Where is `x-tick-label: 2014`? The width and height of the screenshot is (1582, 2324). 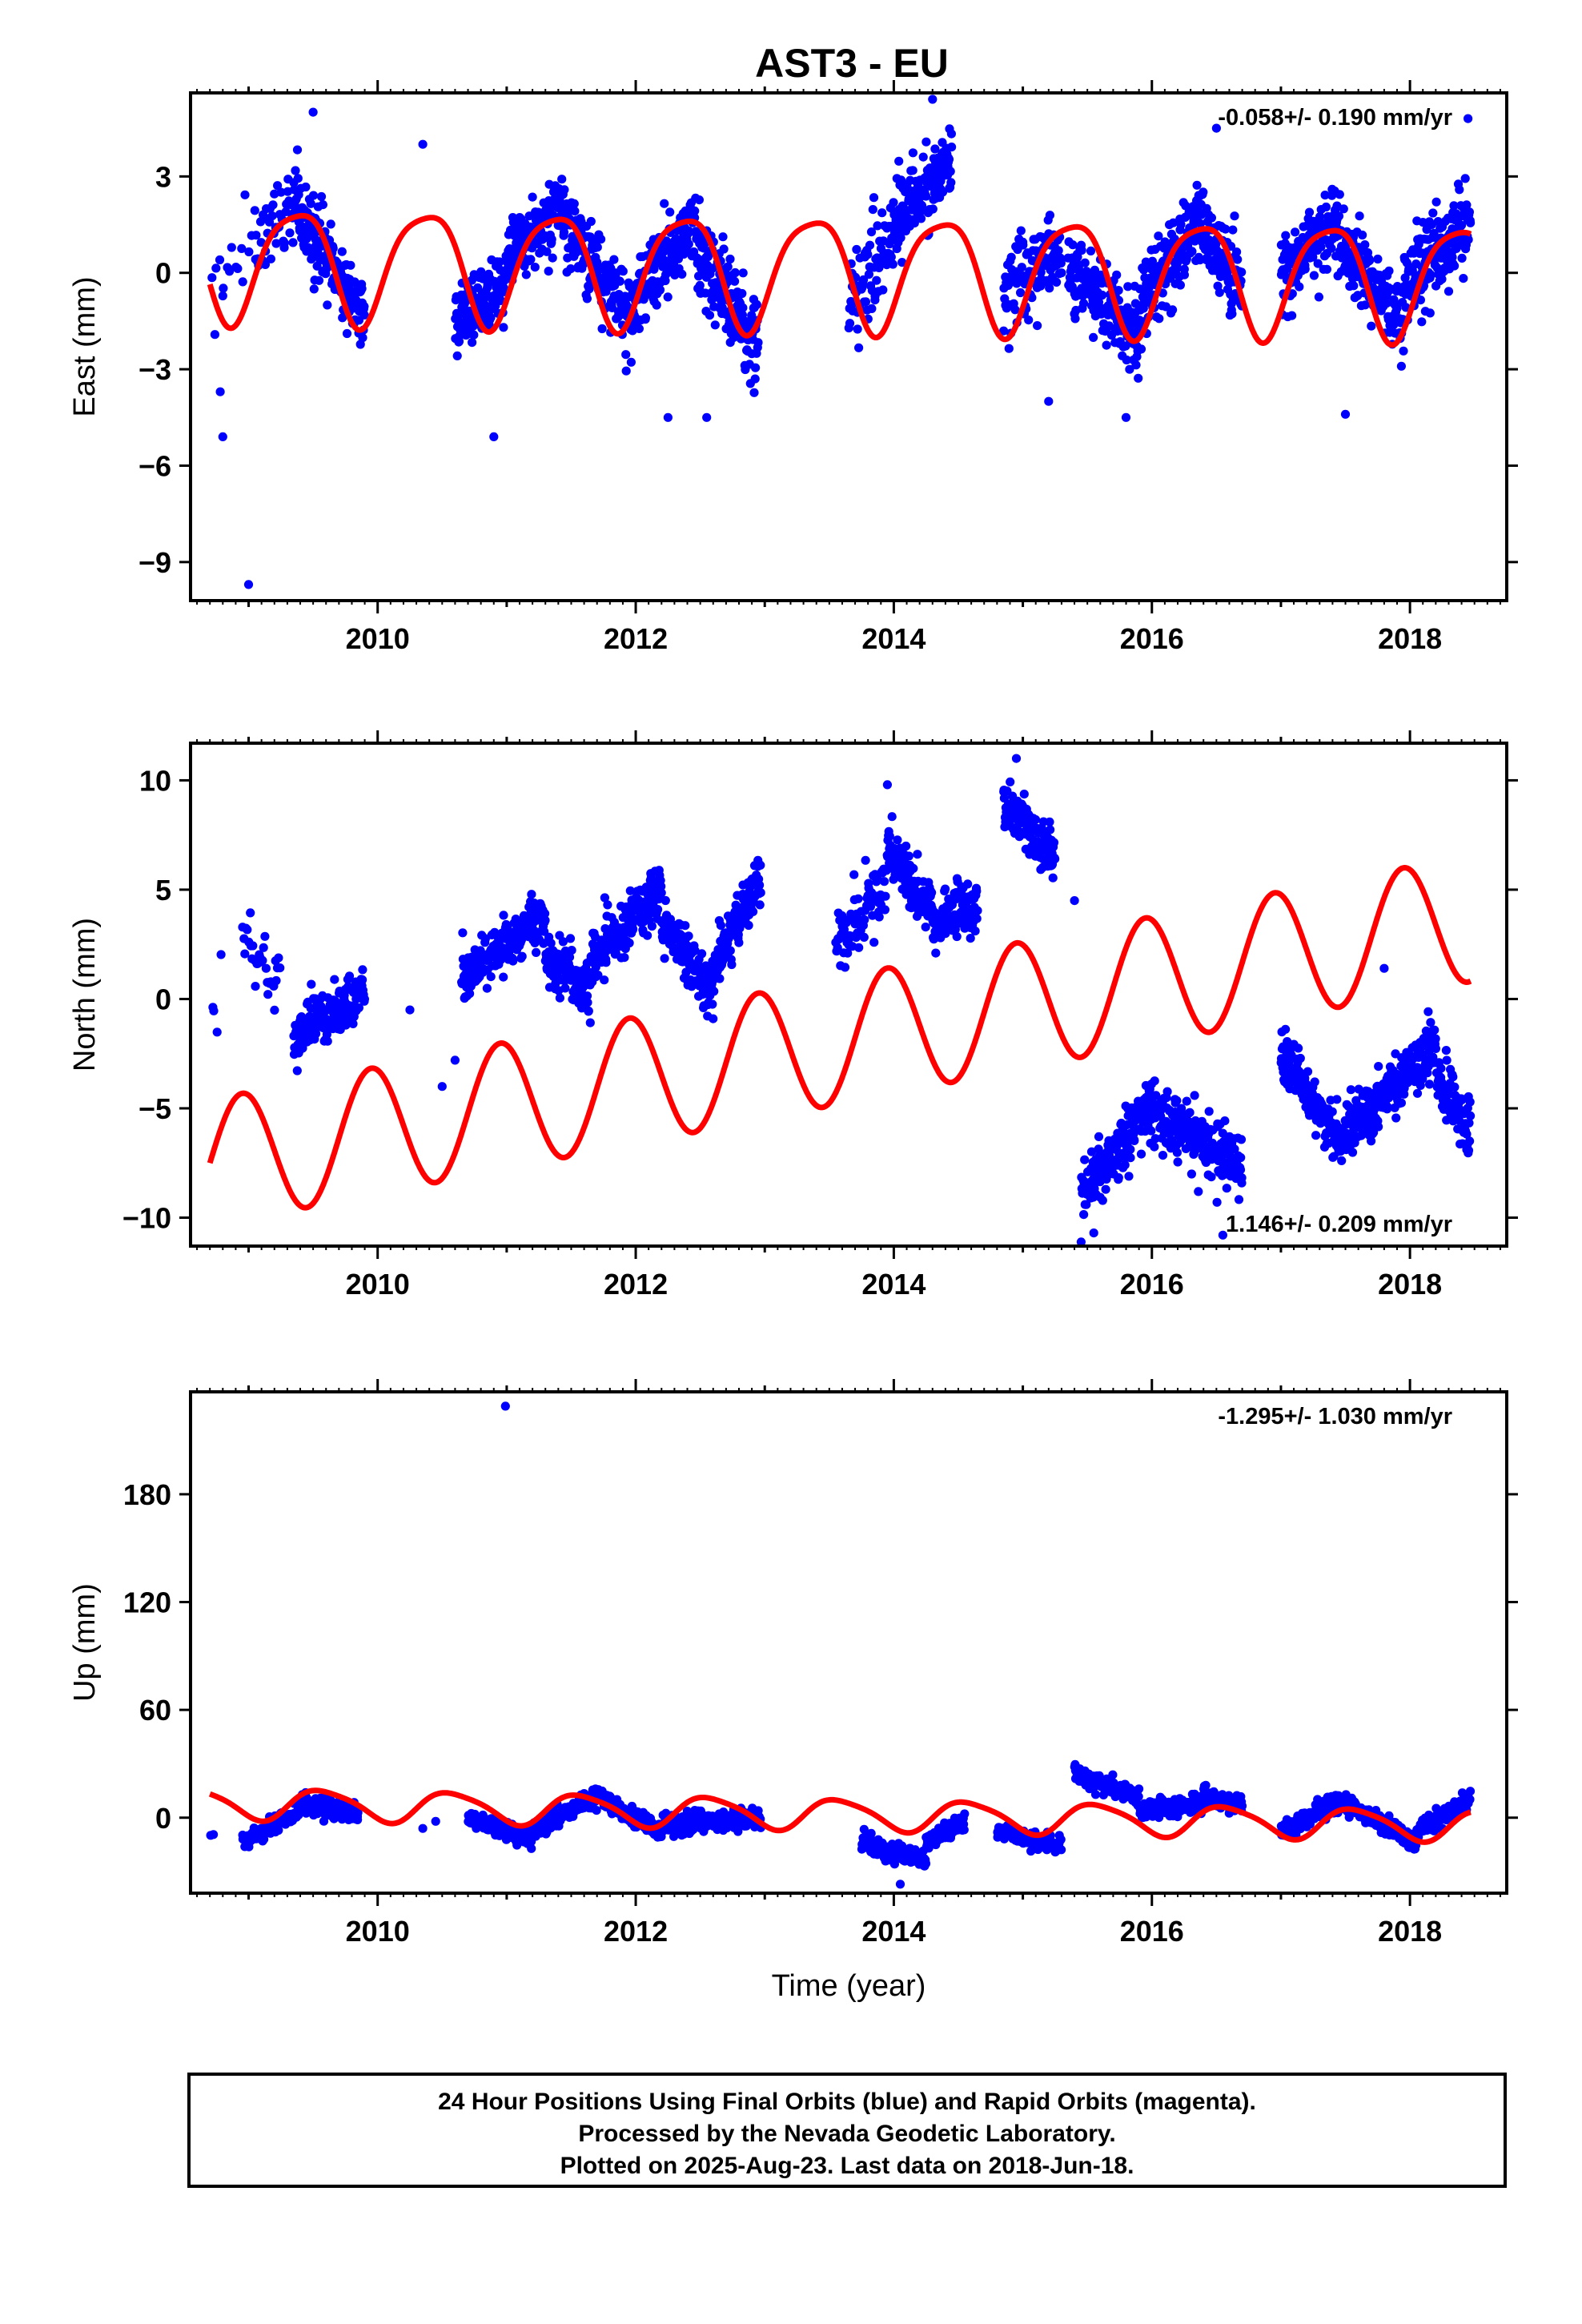 x-tick-label: 2014 is located at coordinates (894, 638).